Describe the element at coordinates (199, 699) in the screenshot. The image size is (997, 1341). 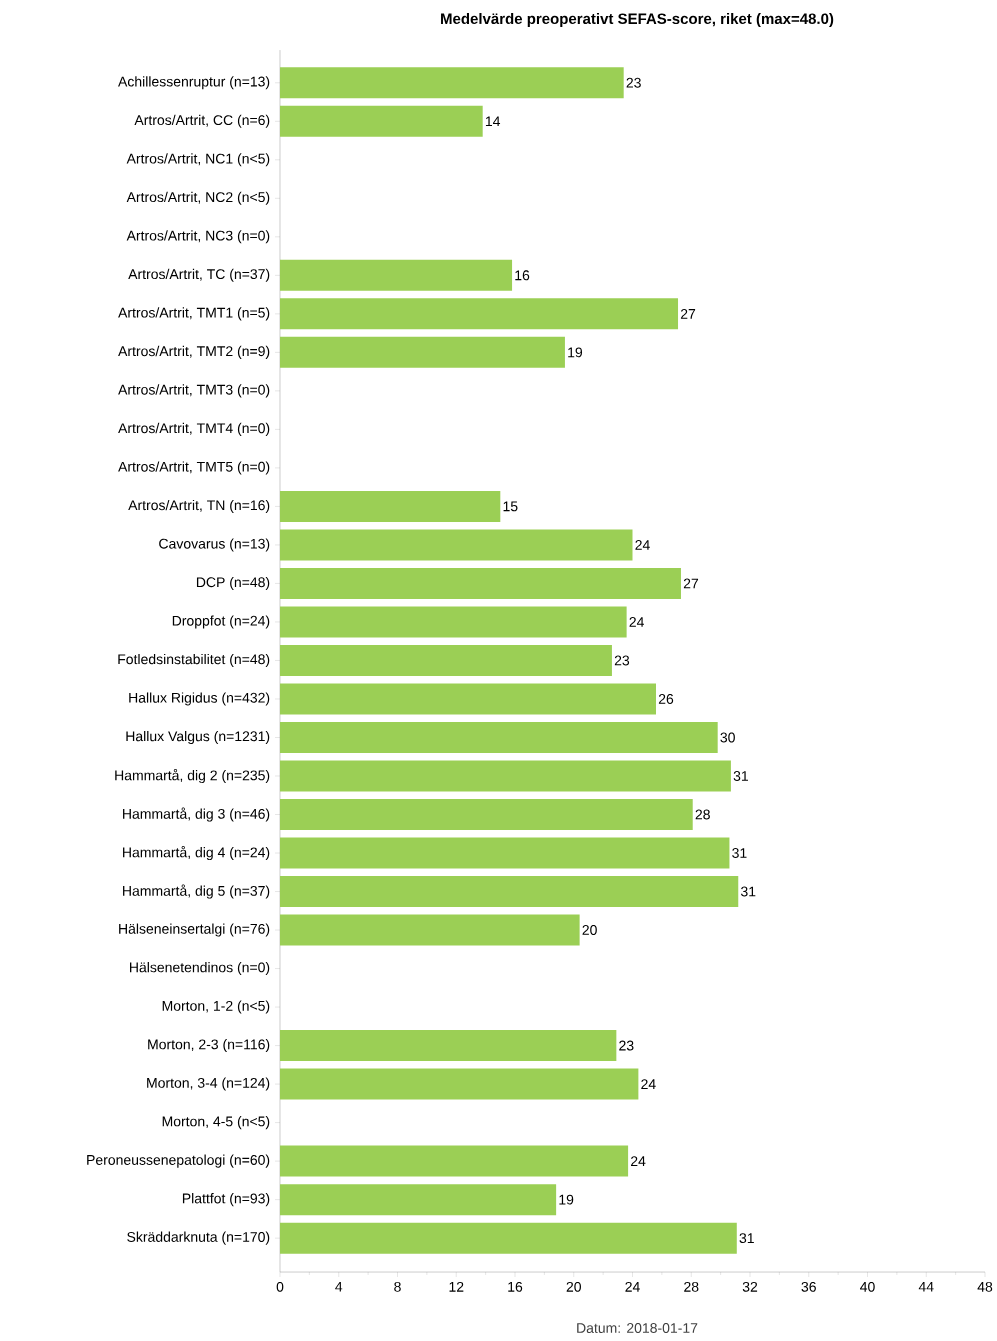
I see `y-tick-label: Hallux Rigidus (n=432)` at that location.